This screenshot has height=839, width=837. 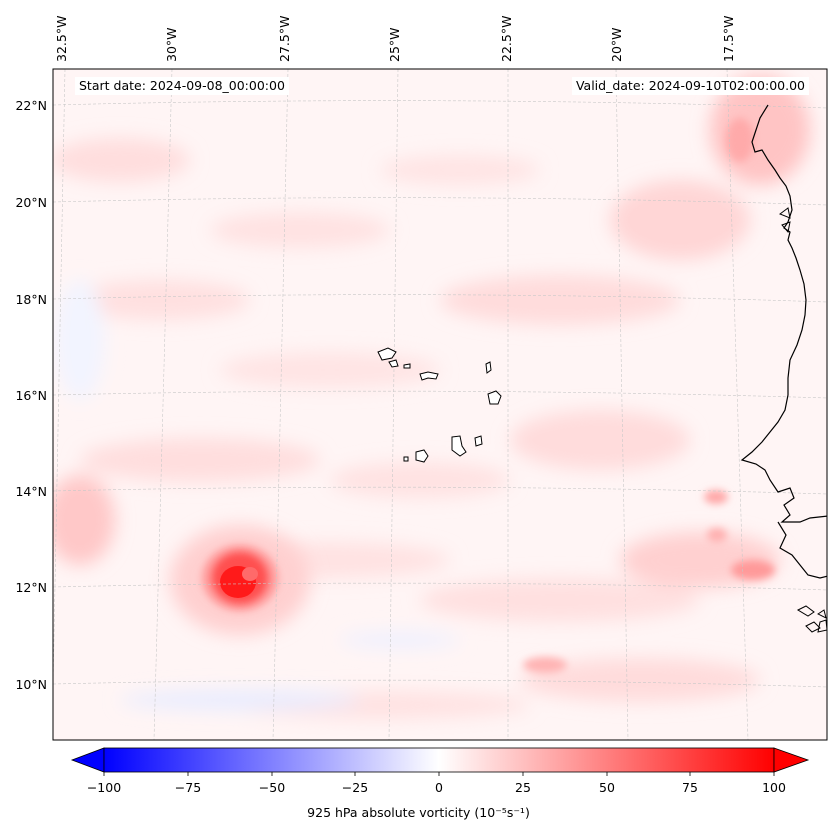 What do you see at coordinates (31, 105) in the screenshot?
I see `lat-label: 22°N` at bounding box center [31, 105].